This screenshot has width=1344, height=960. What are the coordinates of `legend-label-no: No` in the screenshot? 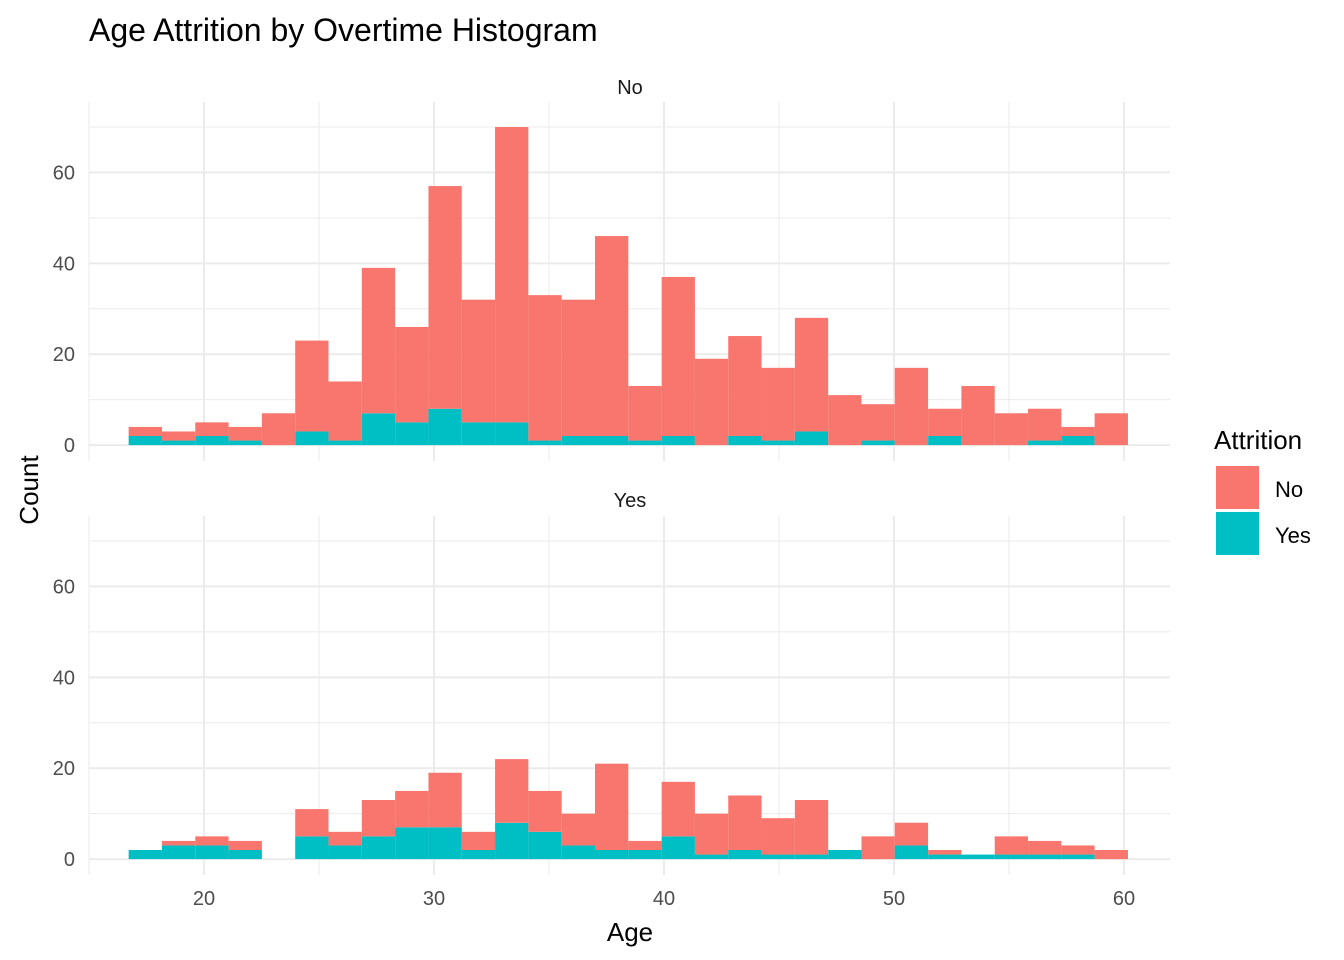 It's located at (1289, 489).